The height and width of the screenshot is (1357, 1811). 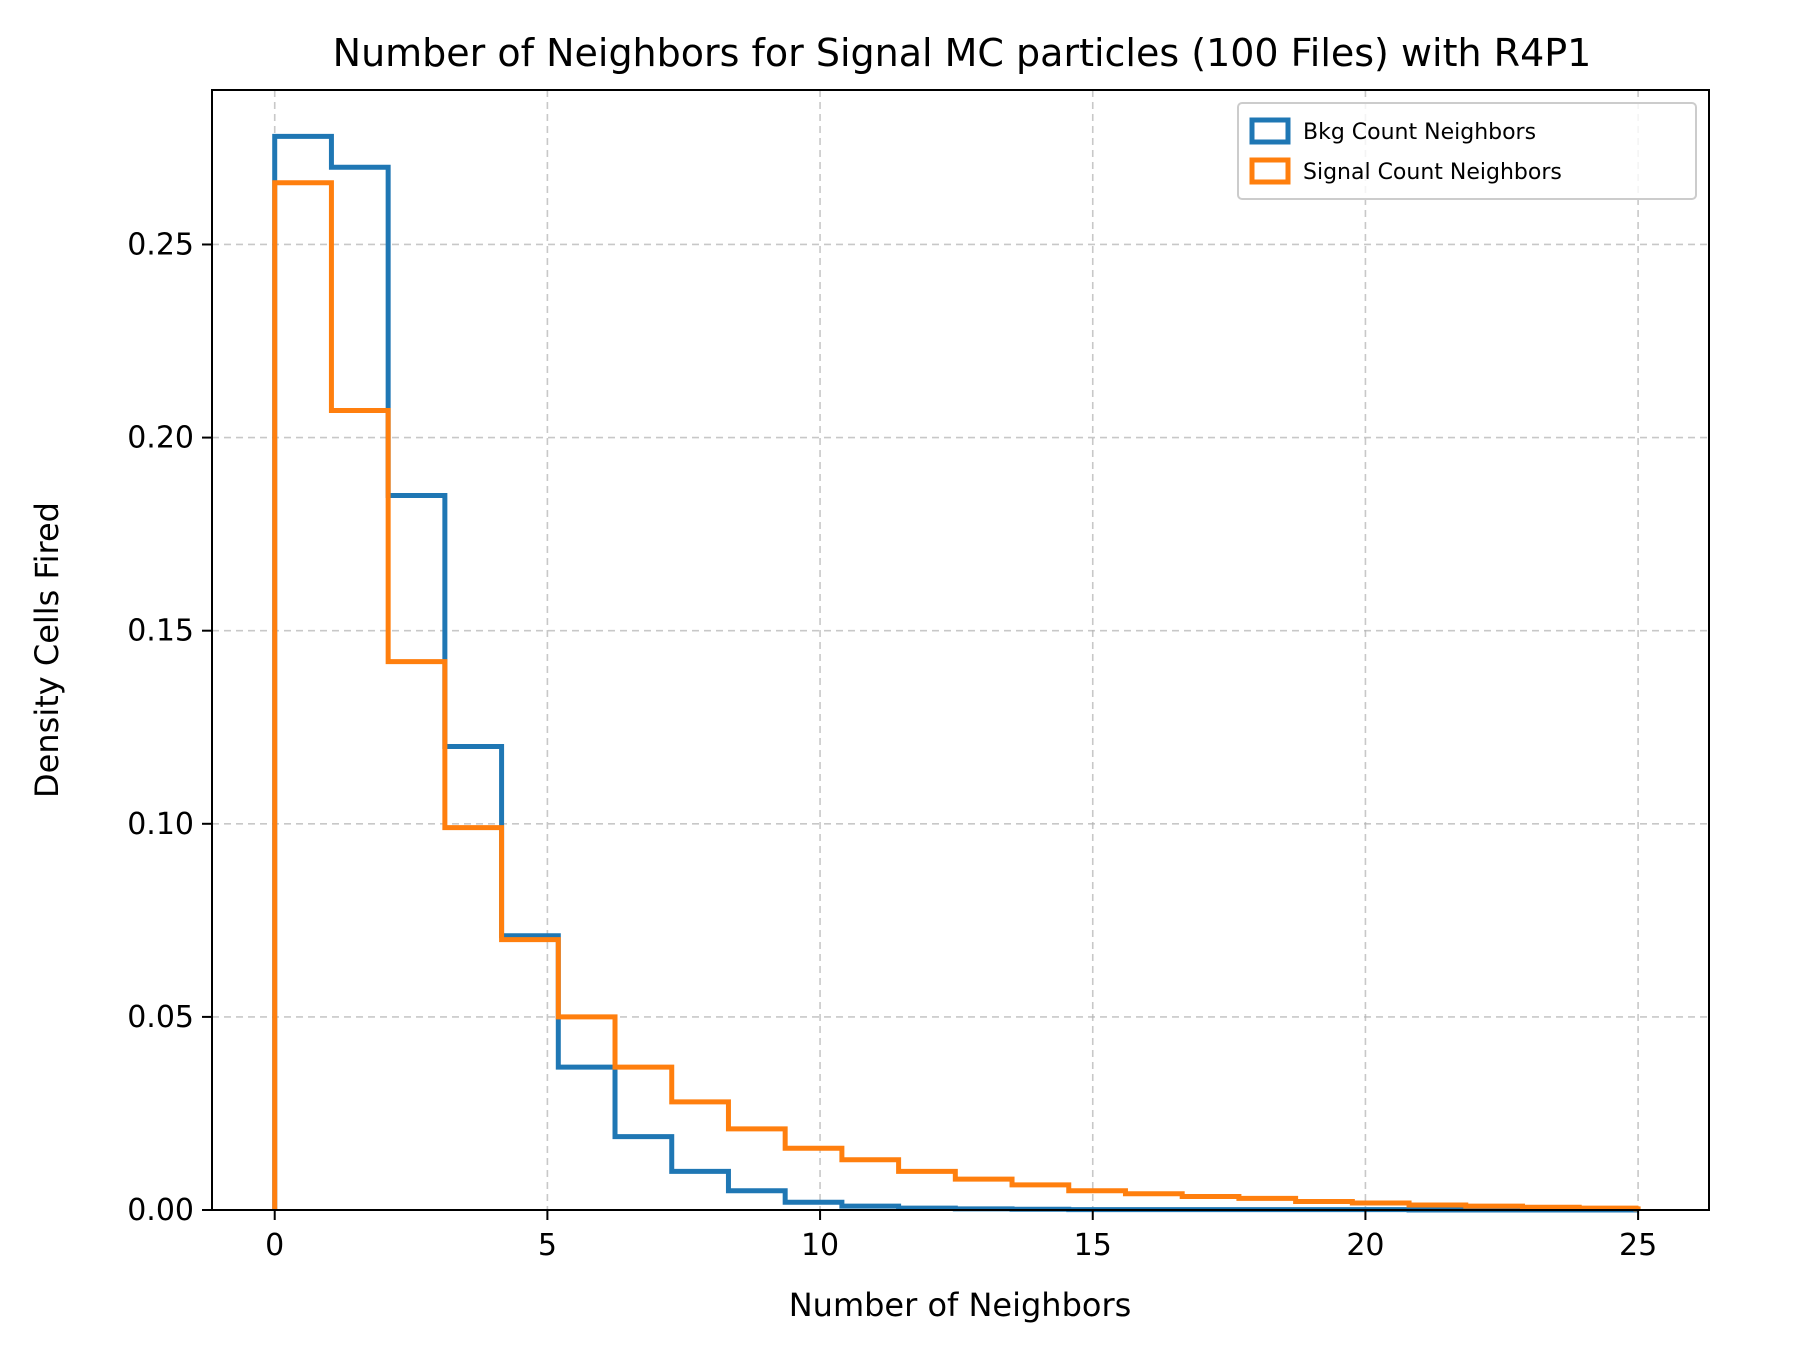 I want to click on x-tick-label: 20, so click(x=1365, y=1245).